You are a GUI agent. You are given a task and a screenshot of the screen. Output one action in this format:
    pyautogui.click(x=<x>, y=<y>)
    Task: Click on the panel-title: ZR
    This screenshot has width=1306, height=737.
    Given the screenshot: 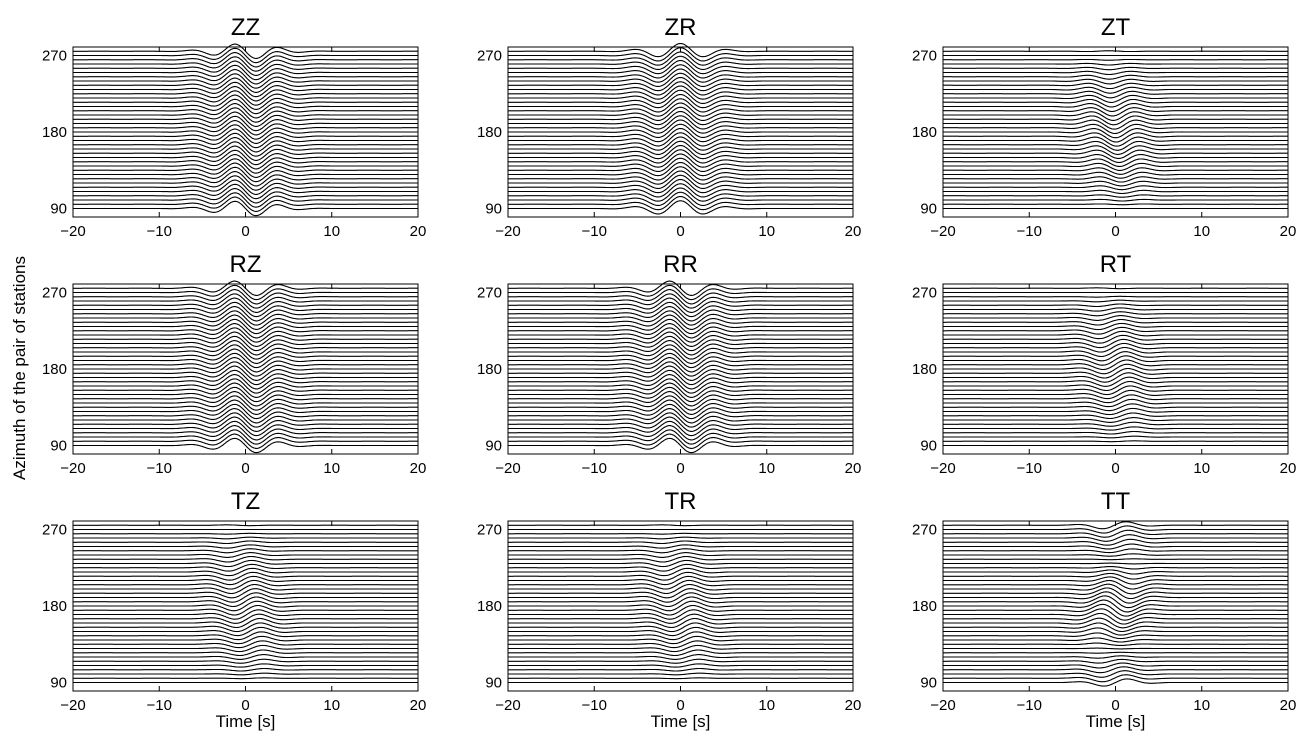 What is the action you would take?
    pyautogui.click(x=681, y=27)
    